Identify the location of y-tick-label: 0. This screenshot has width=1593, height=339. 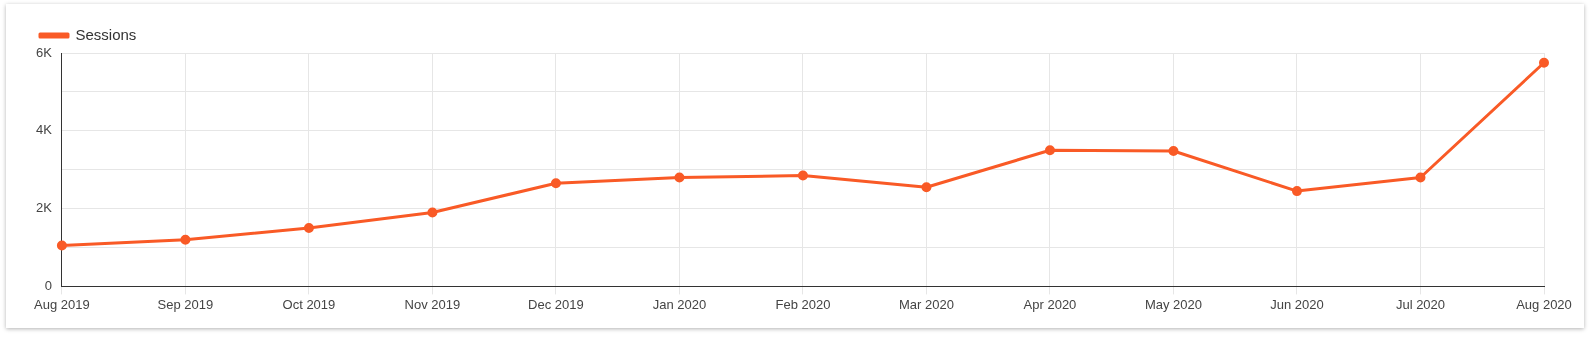
(48, 285).